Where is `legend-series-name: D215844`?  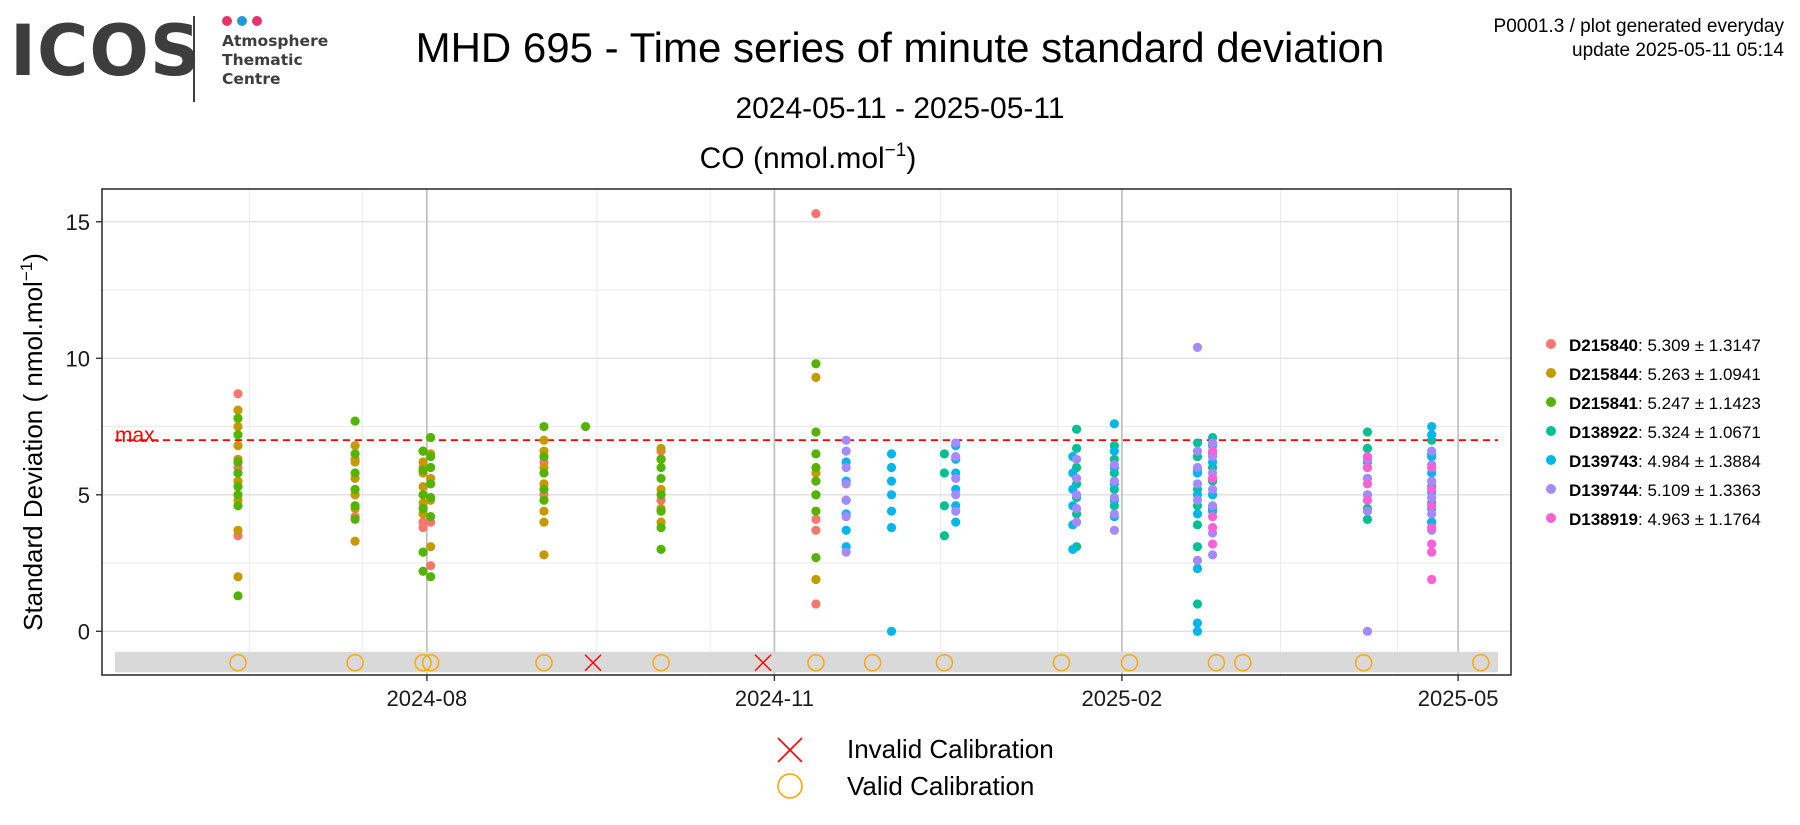
legend-series-name: D215844 is located at coordinates (1604, 374).